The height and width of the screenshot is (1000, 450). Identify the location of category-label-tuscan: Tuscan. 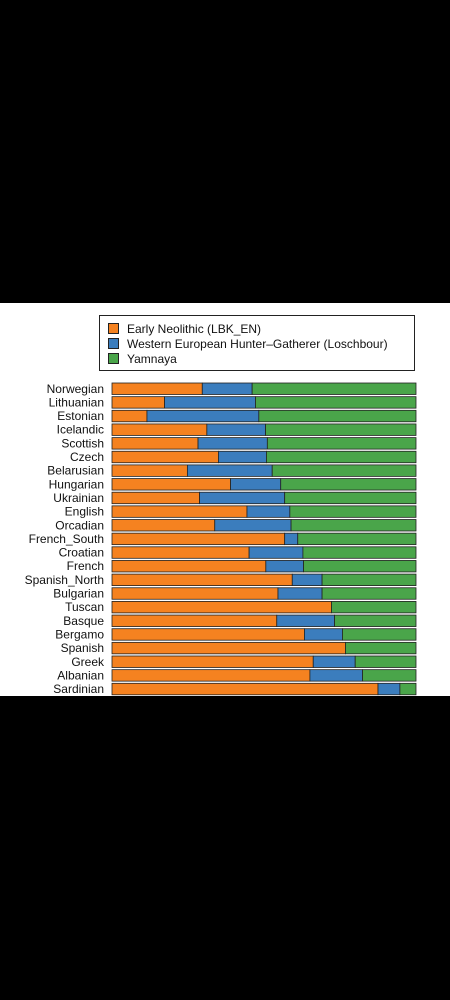
(84, 607).